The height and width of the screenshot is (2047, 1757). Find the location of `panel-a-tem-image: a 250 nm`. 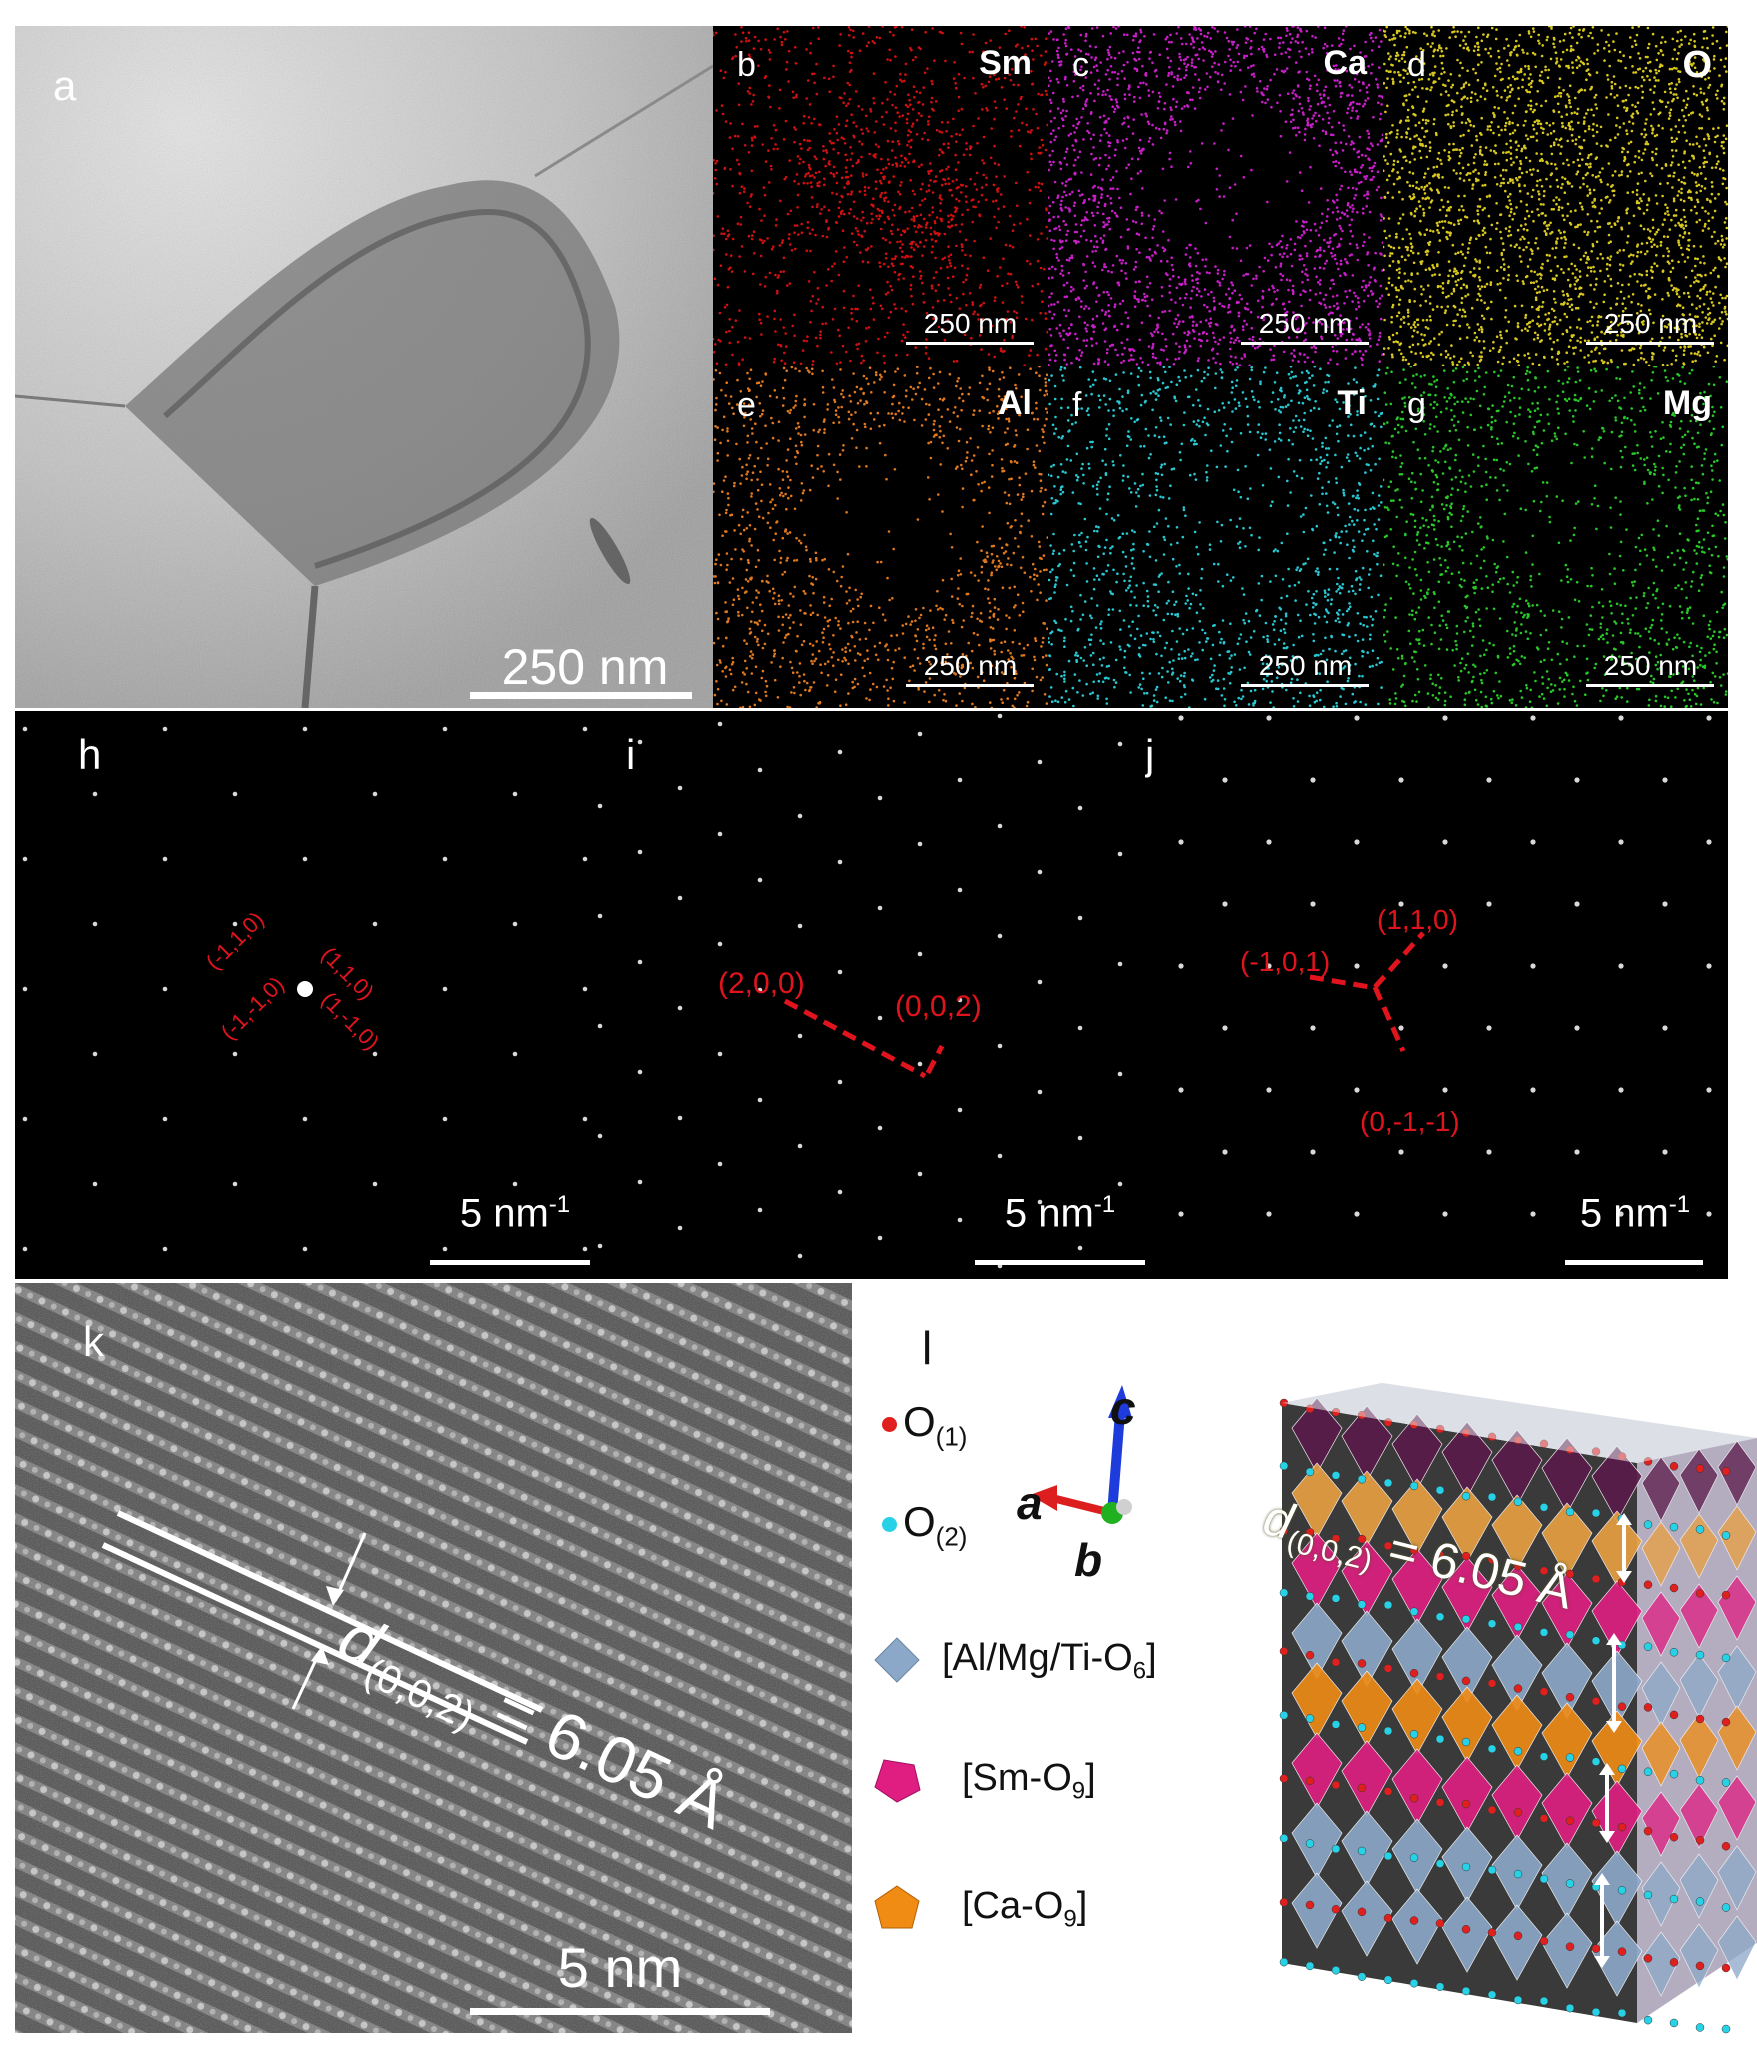

panel-a-tem-image: a 250 nm is located at coordinates (364, 367).